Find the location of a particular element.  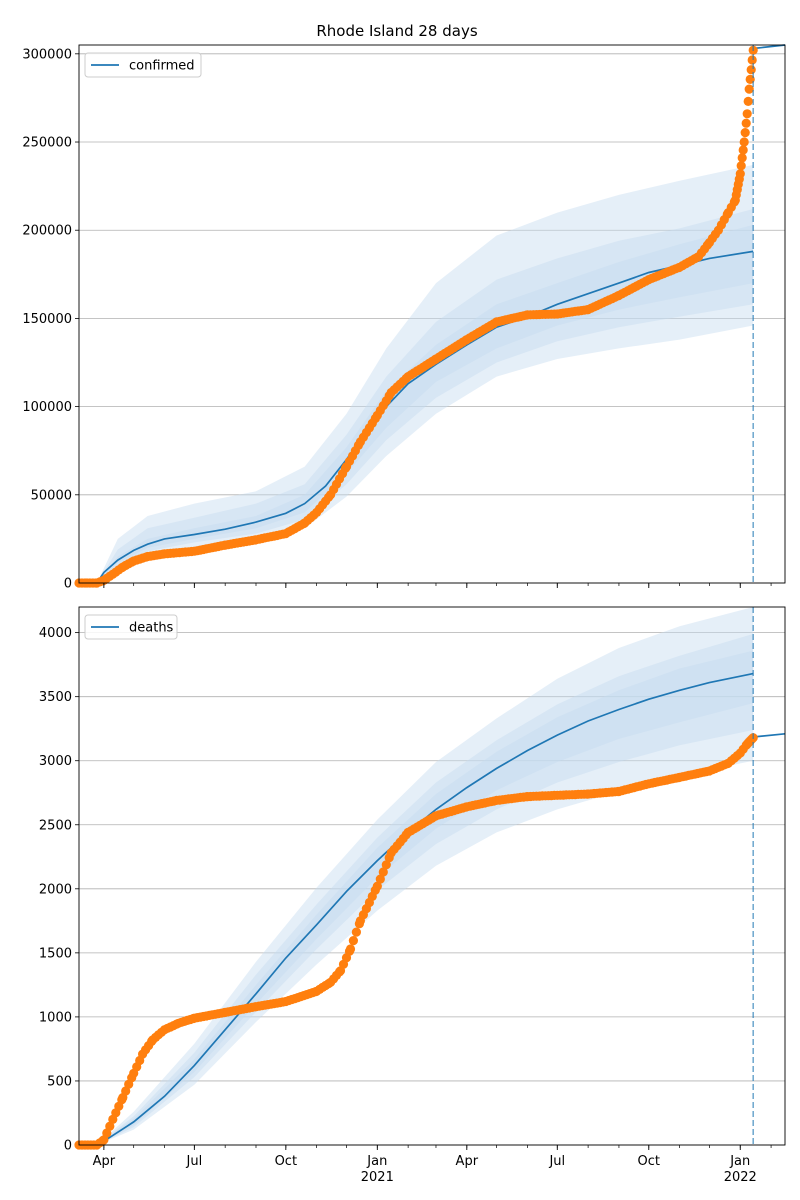

figure-title: Rhode Island 28 days is located at coordinates (396, 31).